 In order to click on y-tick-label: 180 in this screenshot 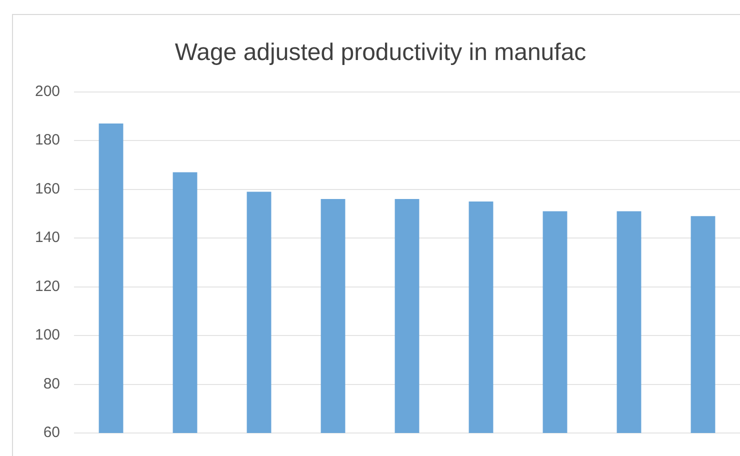, I will do `click(47, 140)`.